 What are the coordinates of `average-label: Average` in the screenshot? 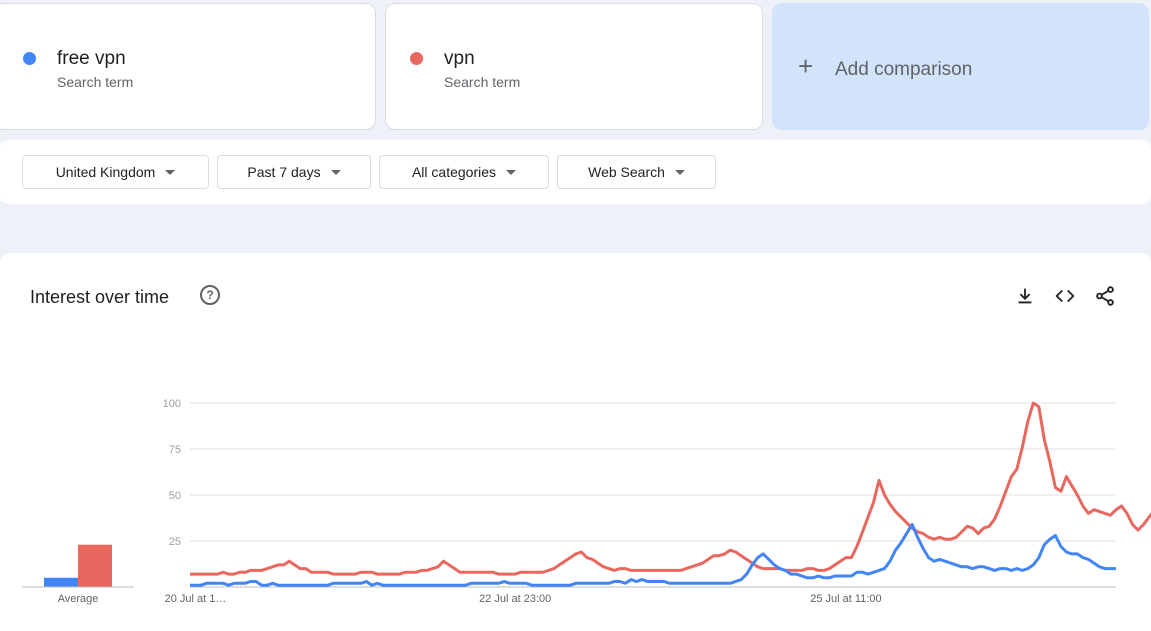 It's located at (78, 599).